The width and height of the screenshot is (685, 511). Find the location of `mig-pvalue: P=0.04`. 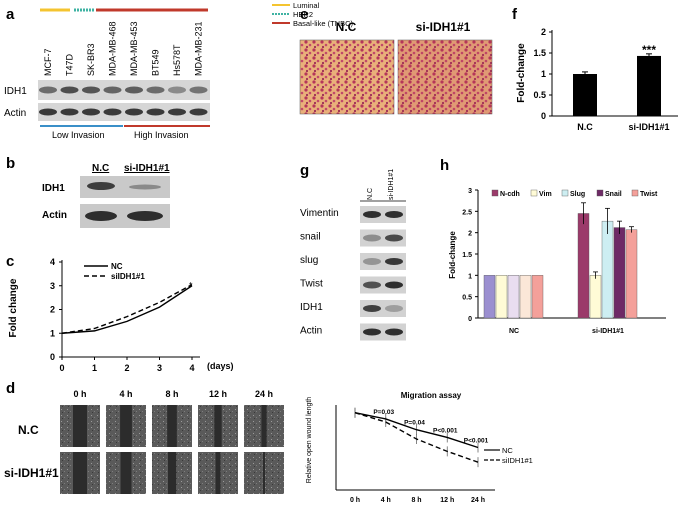

mig-pvalue: P=0.04 is located at coordinates (414, 423).